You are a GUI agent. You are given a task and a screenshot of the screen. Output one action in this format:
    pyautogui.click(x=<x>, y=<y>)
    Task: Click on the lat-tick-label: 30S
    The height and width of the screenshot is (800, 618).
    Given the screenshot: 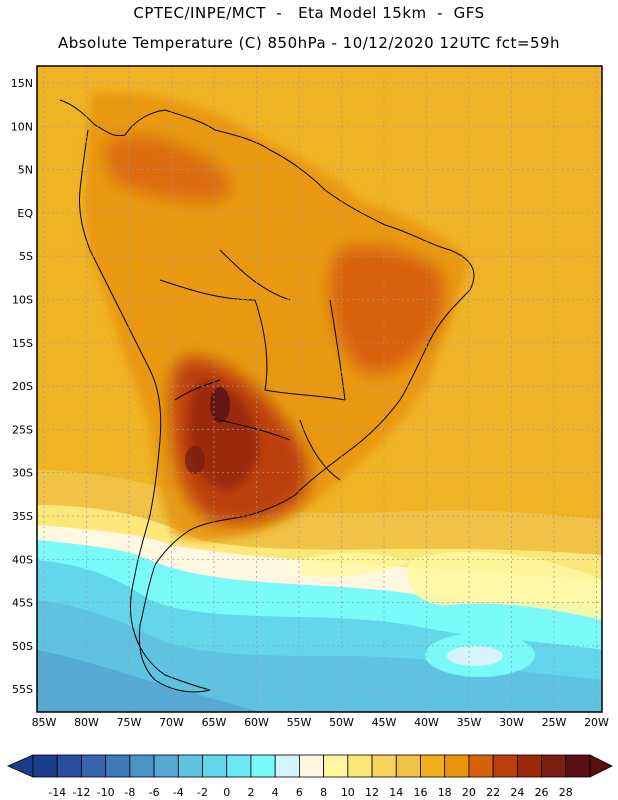 What is the action you would take?
    pyautogui.click(x=22, y=473)
    